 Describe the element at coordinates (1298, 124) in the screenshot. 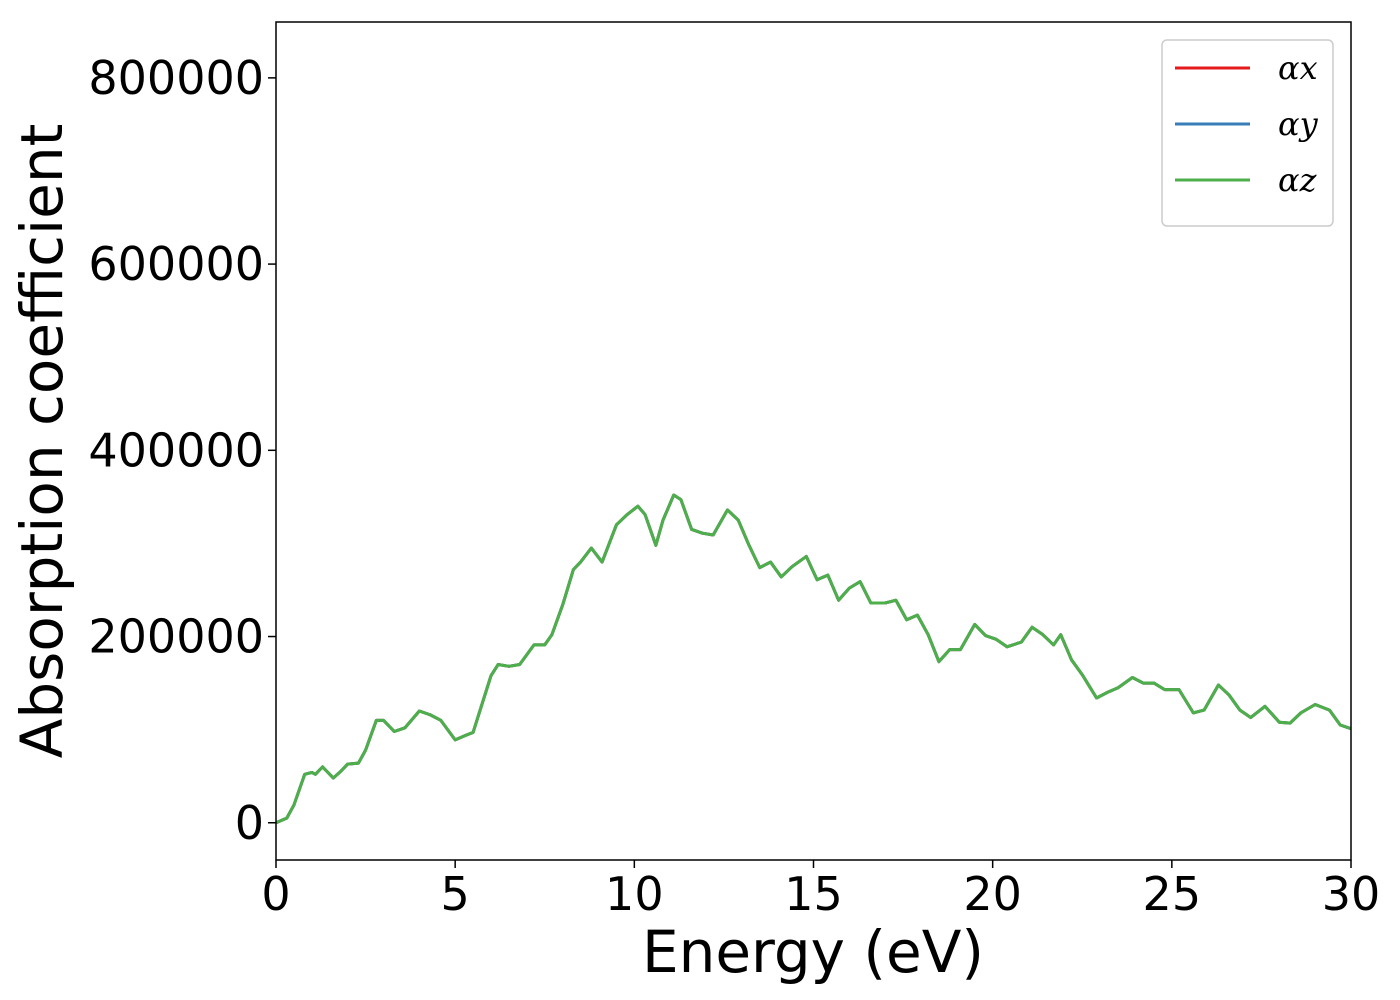

I see `legend-label: αy` at that location.